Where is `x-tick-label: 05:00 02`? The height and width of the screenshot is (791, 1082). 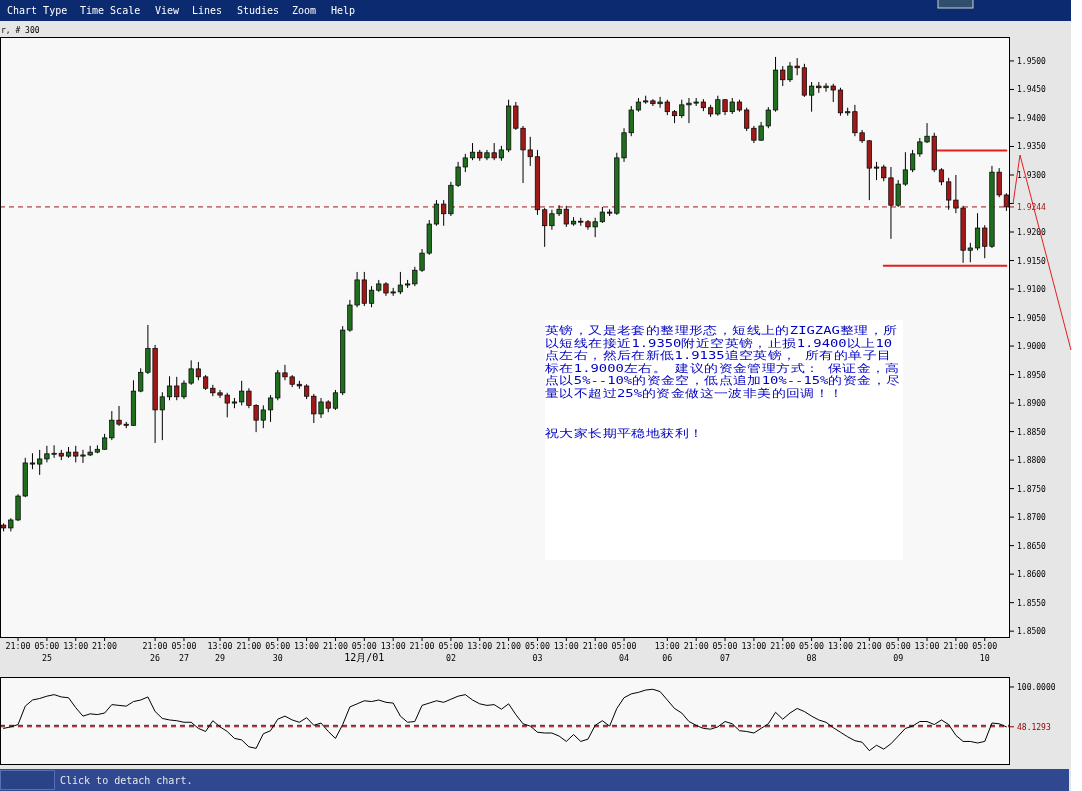 x-tick-label: 05:00 02 is located at coordinates (451, 652).